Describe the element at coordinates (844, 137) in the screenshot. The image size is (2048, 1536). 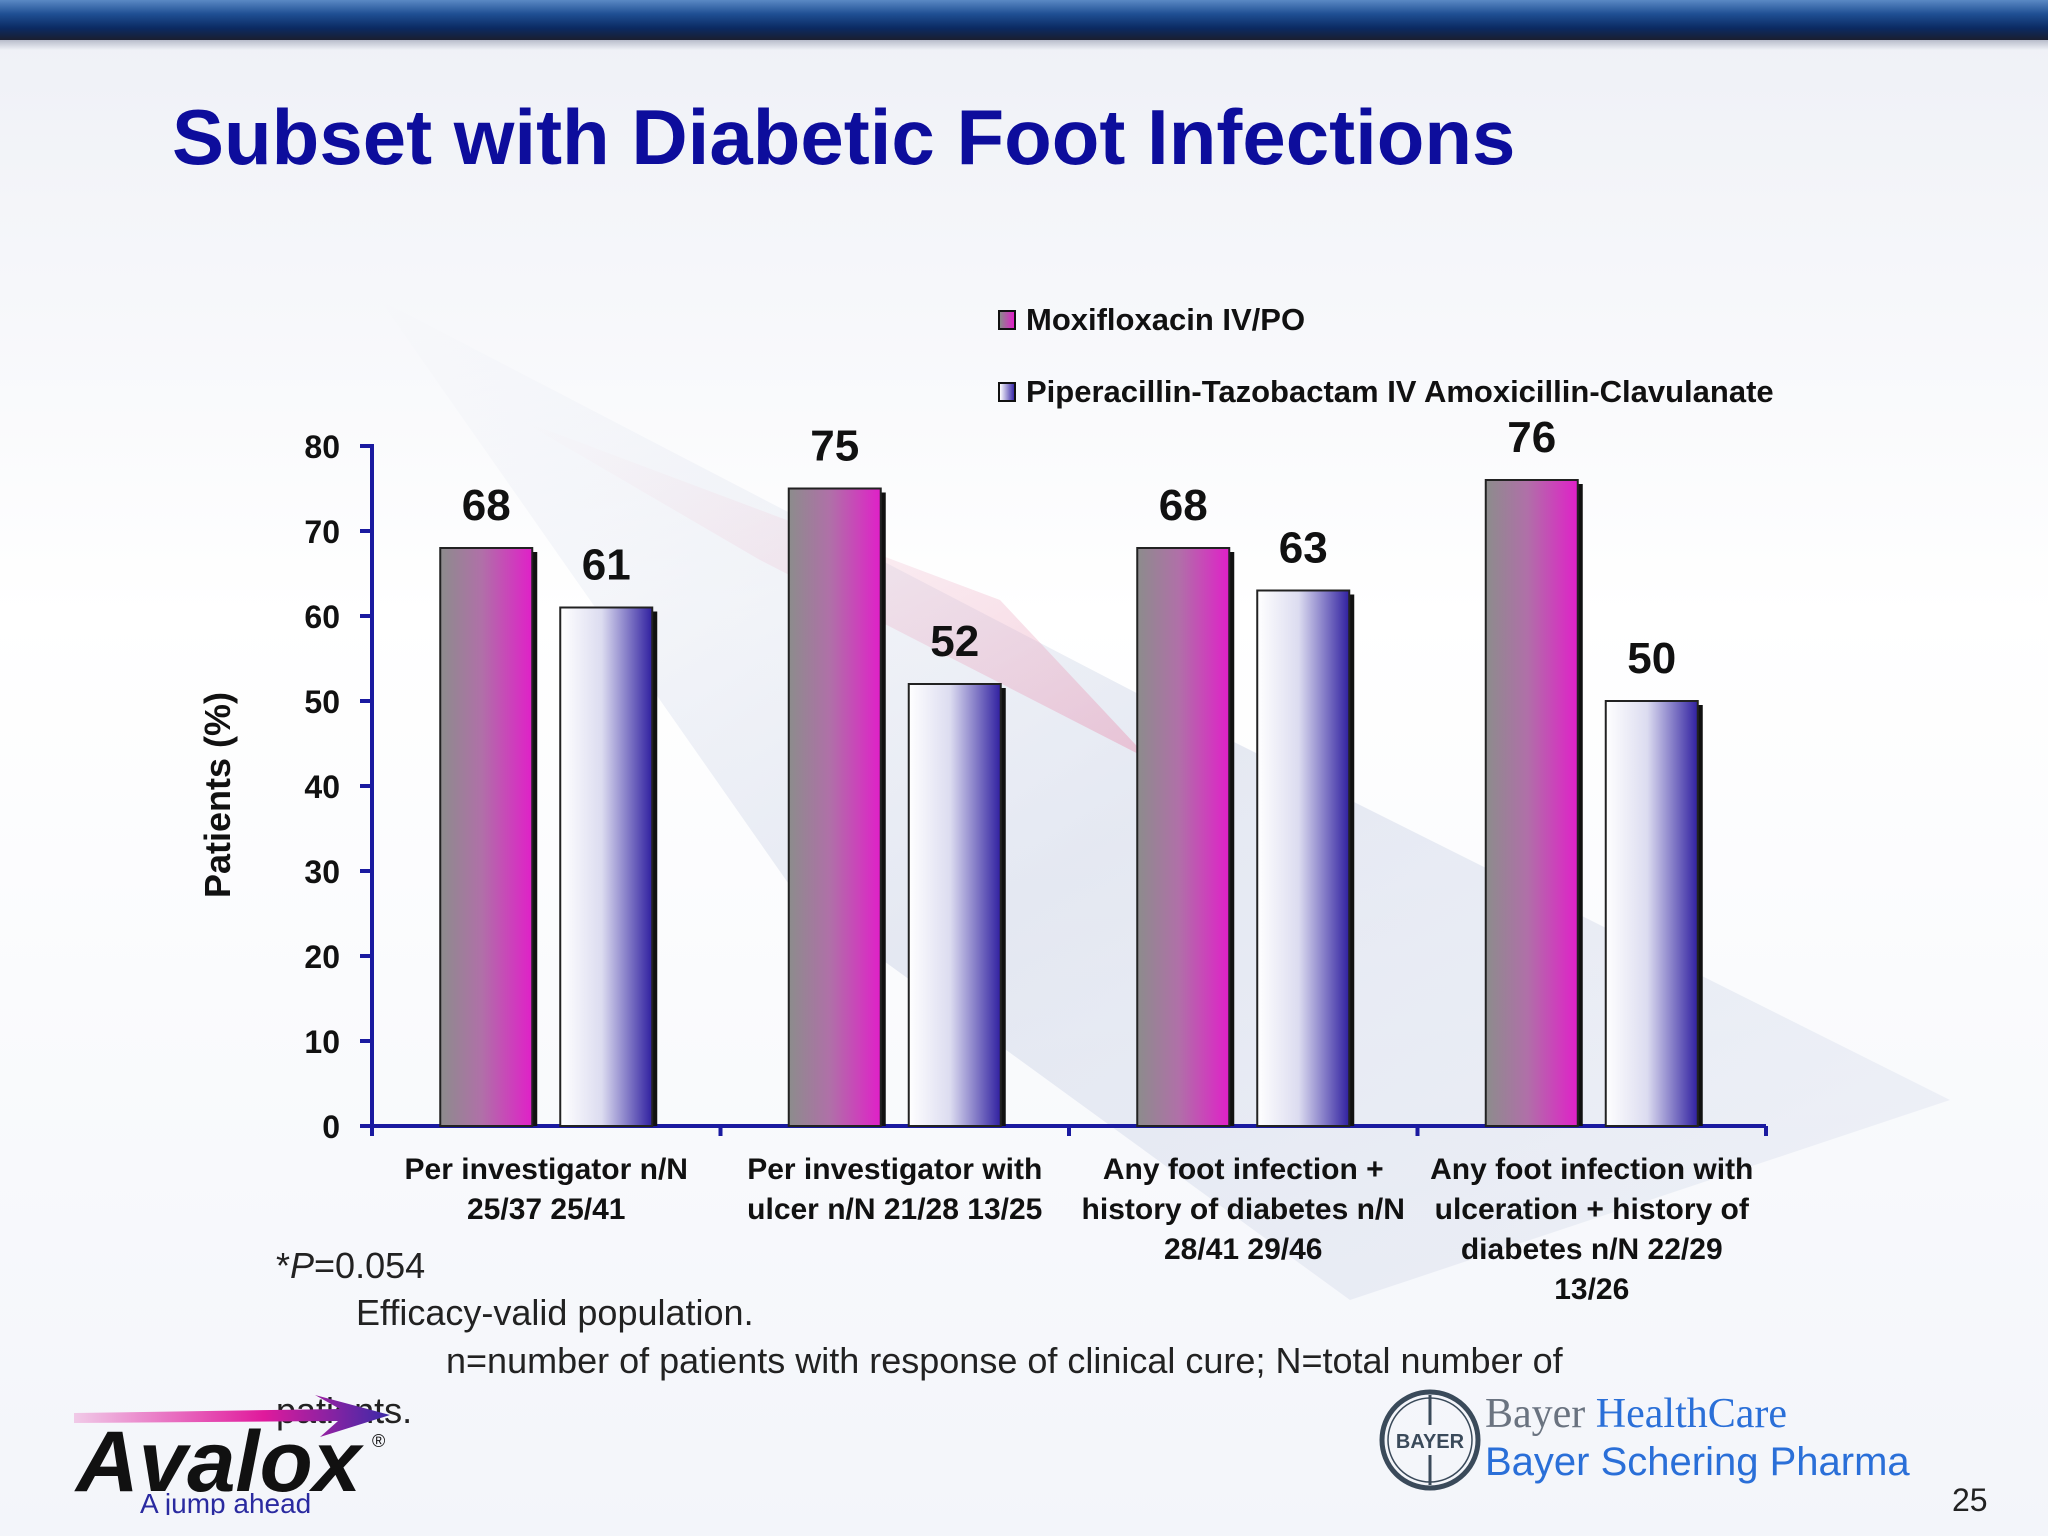
I see `slide-title: Subset with Diabetic Foot Infections` at that location.